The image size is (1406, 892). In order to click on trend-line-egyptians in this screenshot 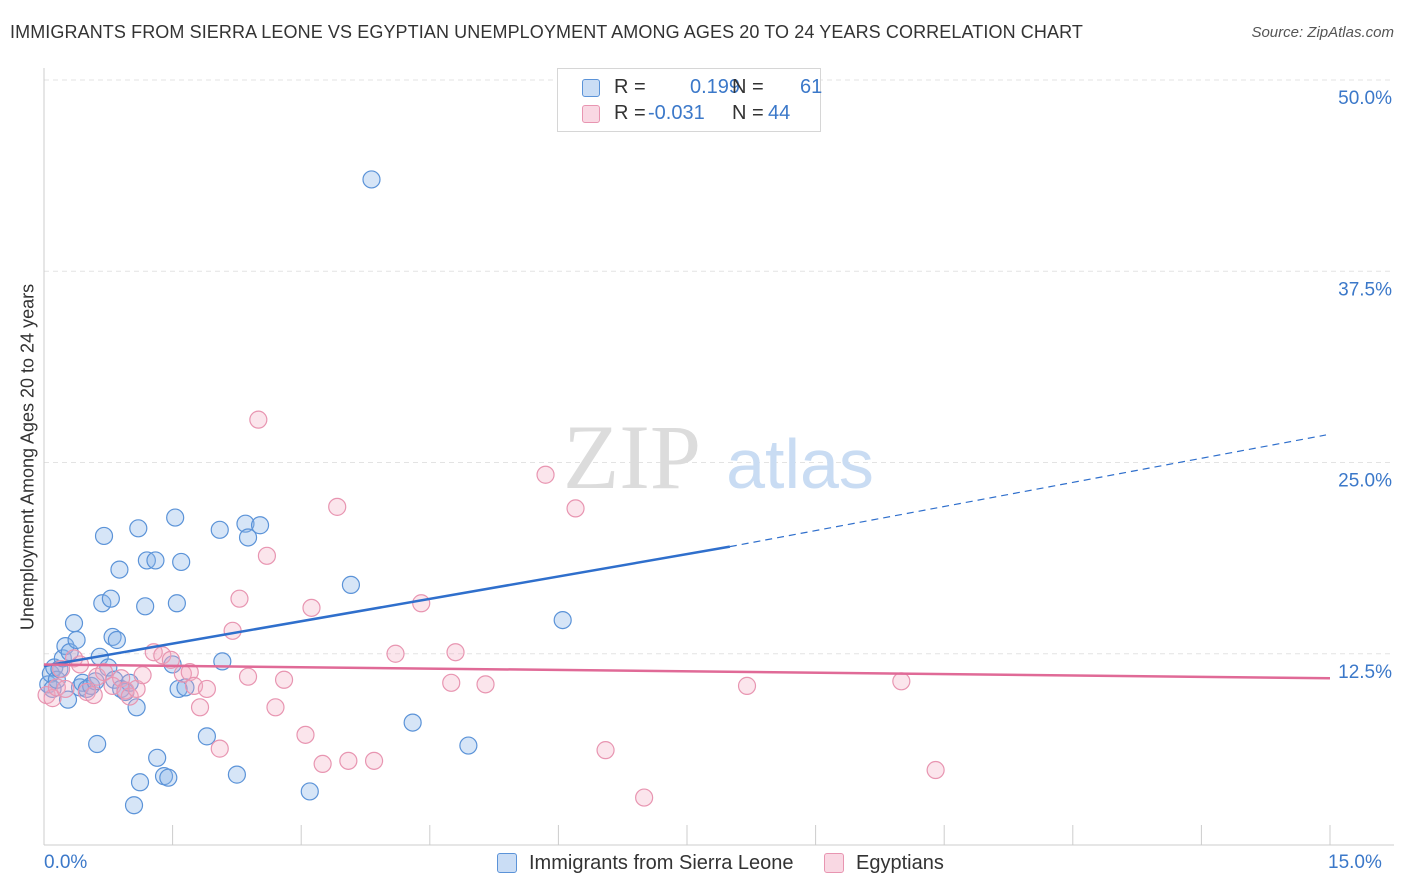, I will do `click(687, 671)`.